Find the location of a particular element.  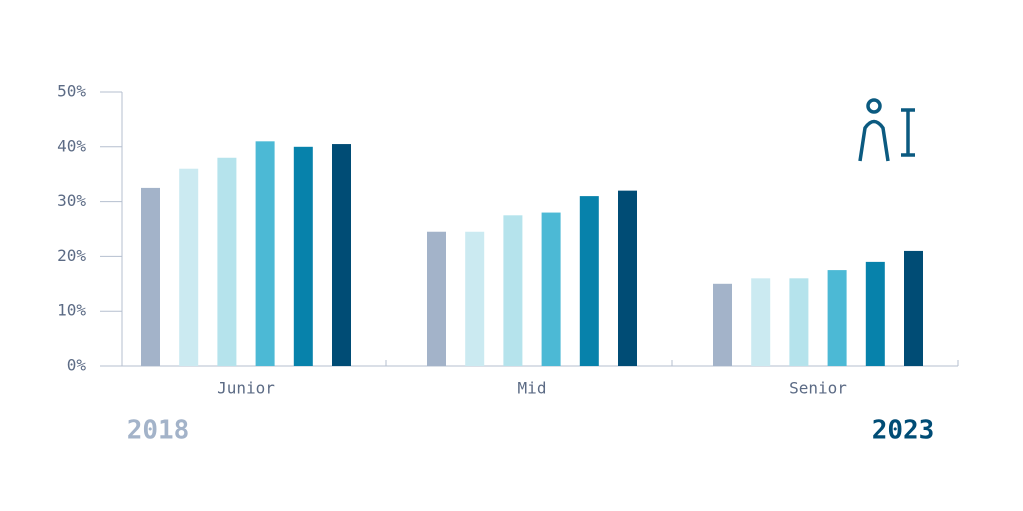

y-tick-label: 20% is located at coordinates (71, 255).